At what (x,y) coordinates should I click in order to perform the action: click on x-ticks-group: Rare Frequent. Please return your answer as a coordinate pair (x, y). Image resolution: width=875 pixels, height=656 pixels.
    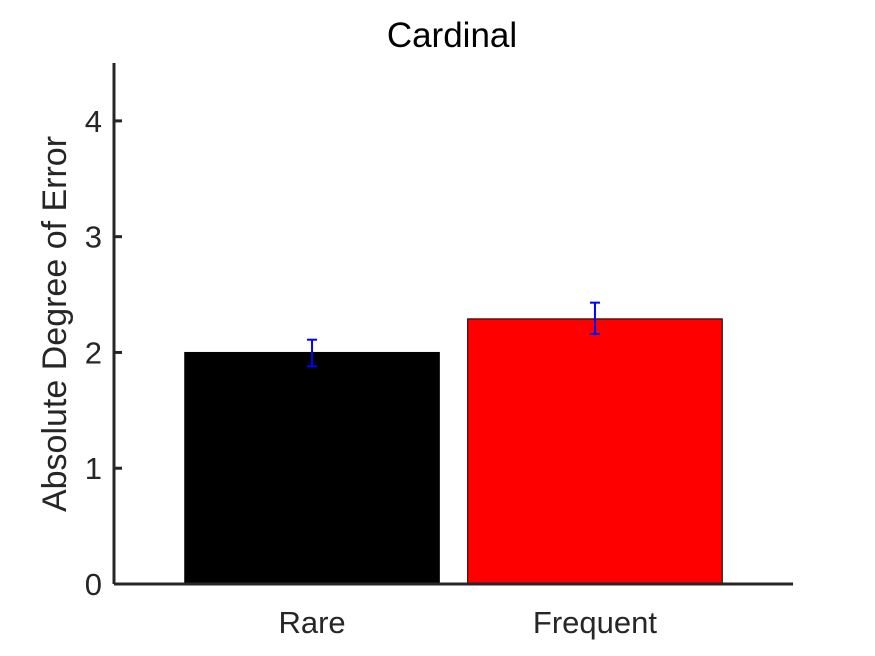
    Looking at the image, I should click on (467, 622).